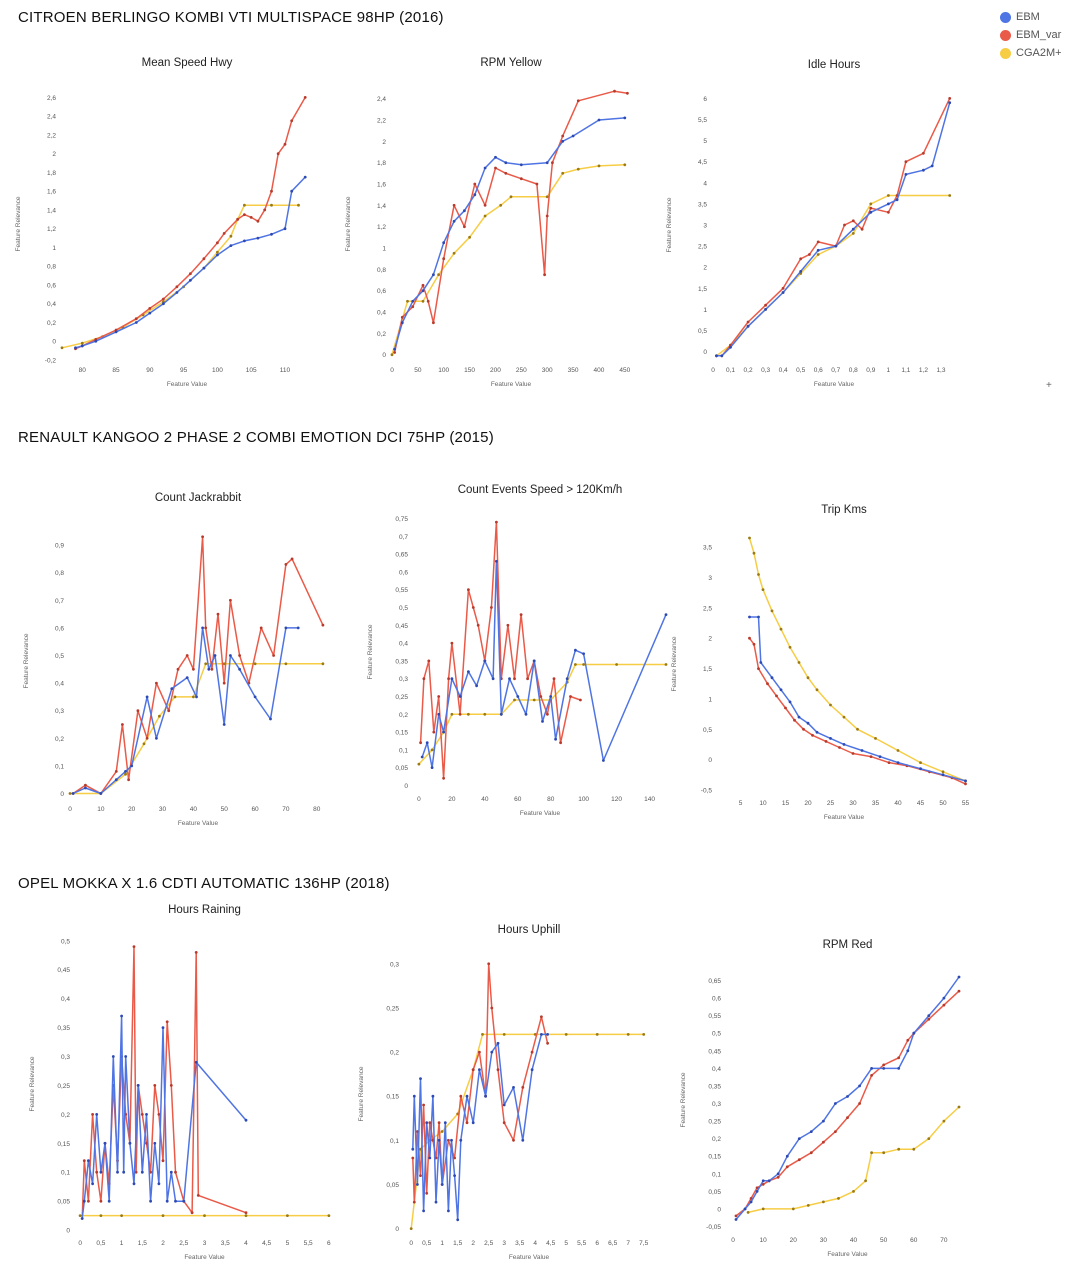  What do you see at coordinates (716, 1174) in the screenshot?
I see `y-tick-label: 0,1` at bounding box center [716, 1174].